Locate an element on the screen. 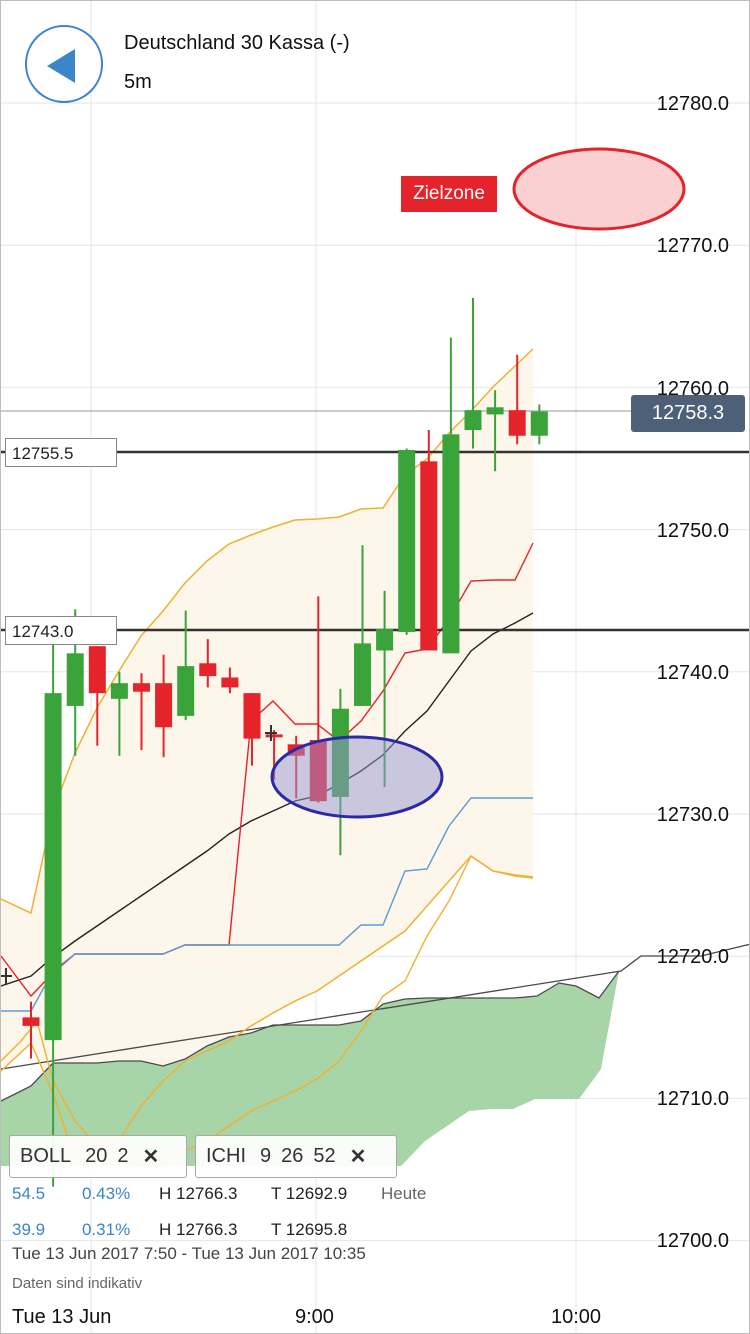 The width and height of the screenshot is (750, 1334). change-percent: 0.31% is located at coordinates (106, 1229).